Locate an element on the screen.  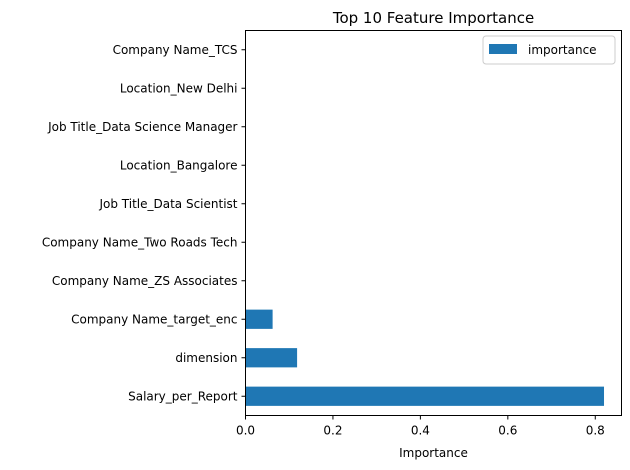
legend-swatch is located at coordinates (503, 49).